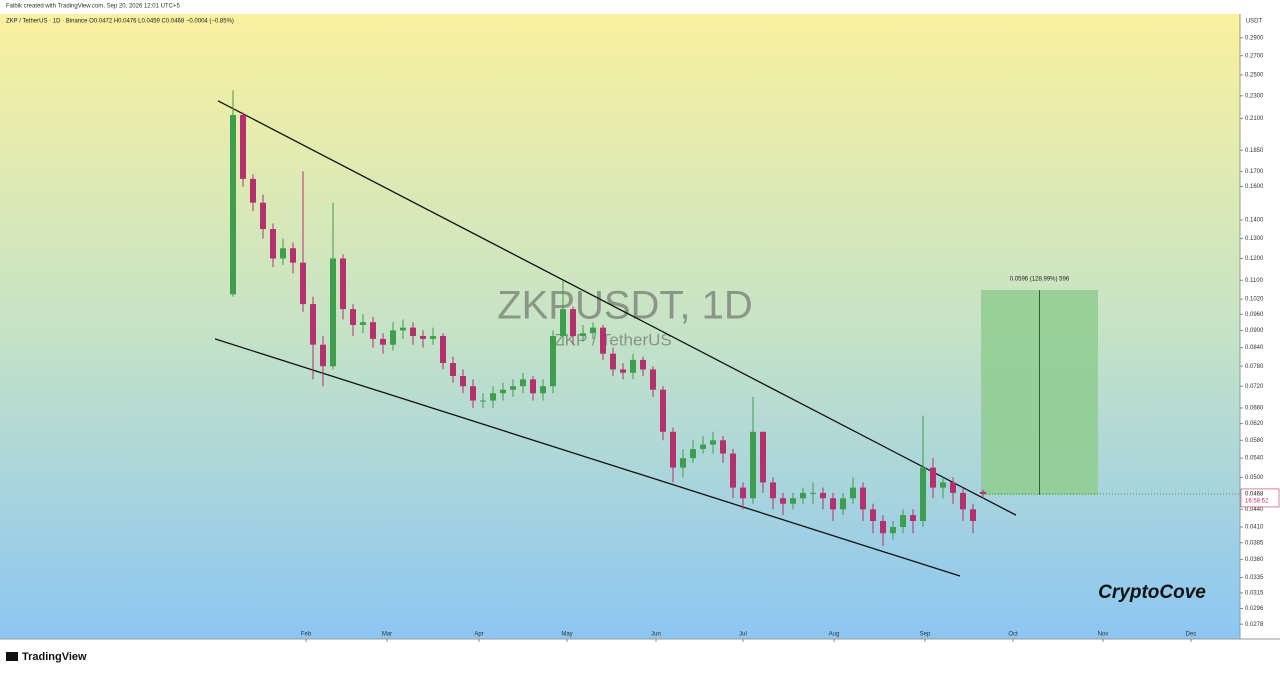 This screenshot has width=1280, height=676. What do you see at coordinates (387, 635) in the screenshot?
I see `x-tick-label: Mar` at bounding box center [387, 635].